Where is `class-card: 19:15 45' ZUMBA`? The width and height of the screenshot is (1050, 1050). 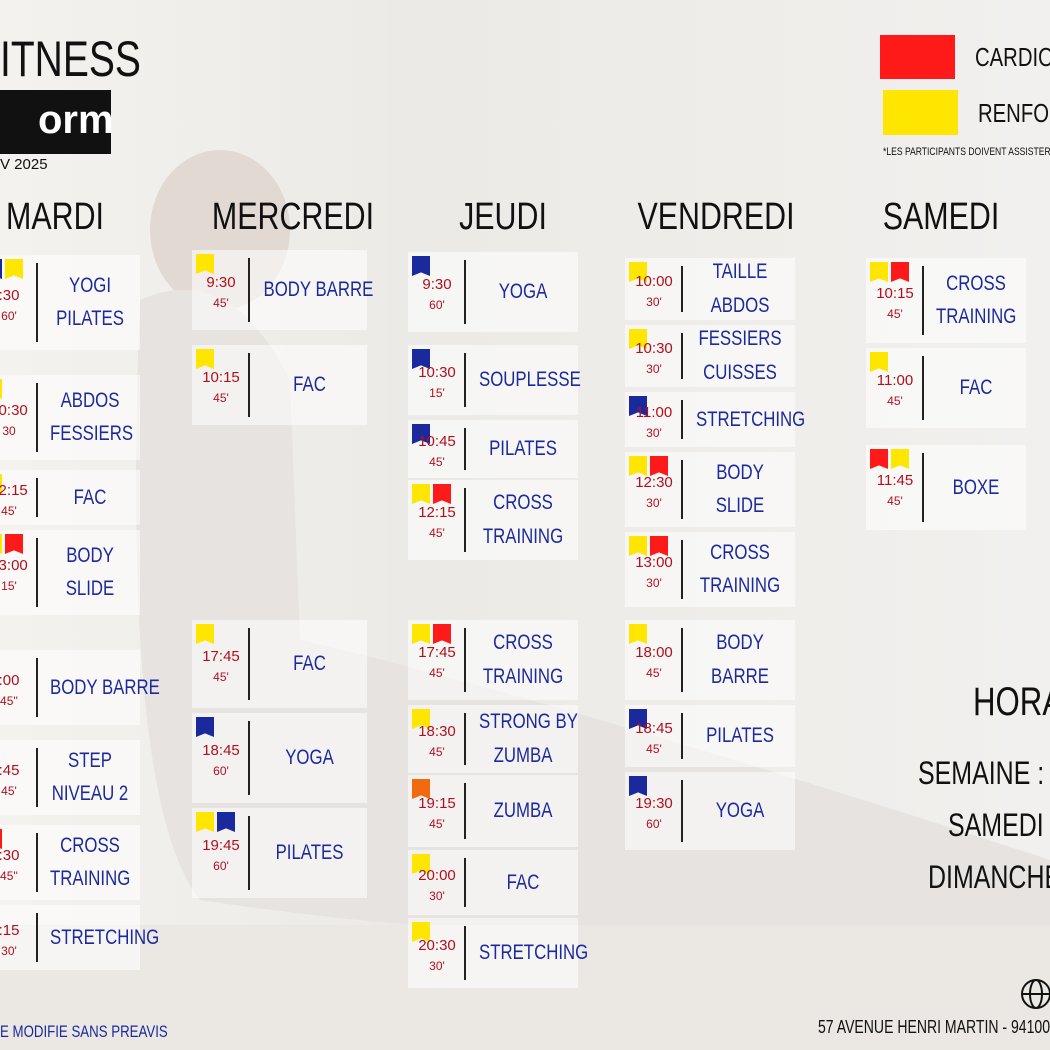 class-card: 19:15 45' ZUMBA is located at coordinates (493, 811).